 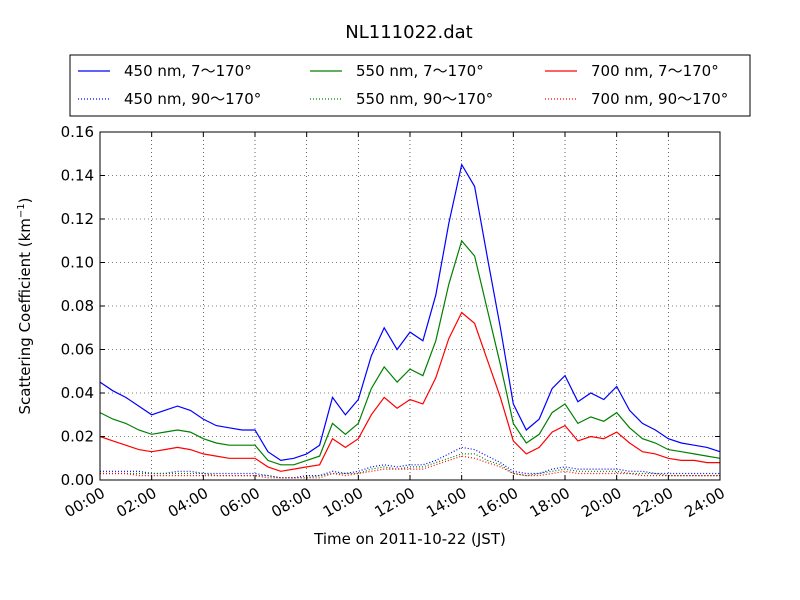 What do you see at coordinates (424, 99) in the screenshot?
I see `legend-label: 550 nm, 90～170°` at bounding box center [424, 99].